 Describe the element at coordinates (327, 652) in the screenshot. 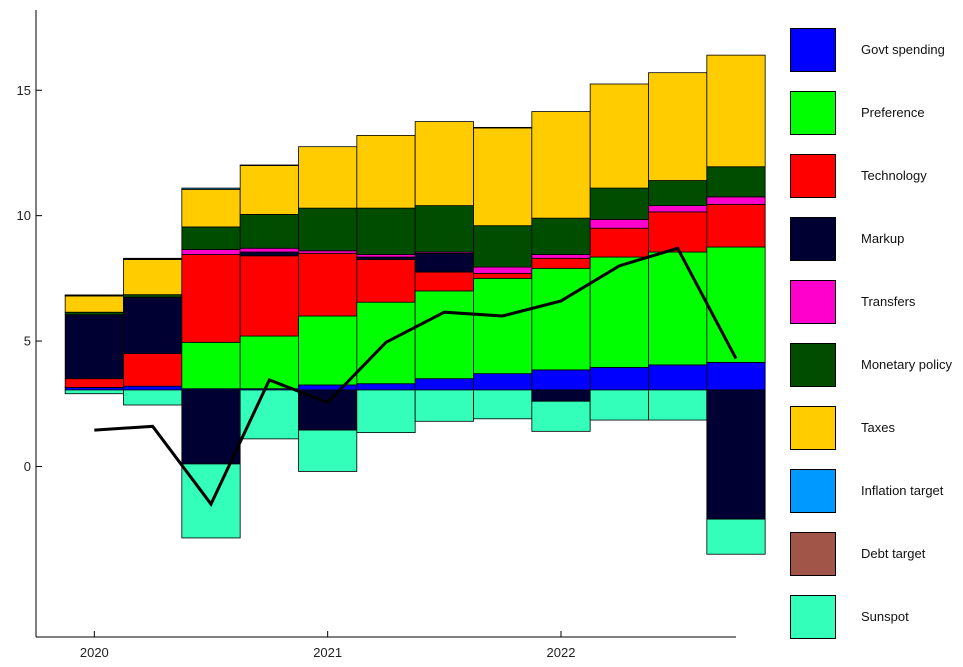

I see `x-tick-label-2021: 2021` at that location.